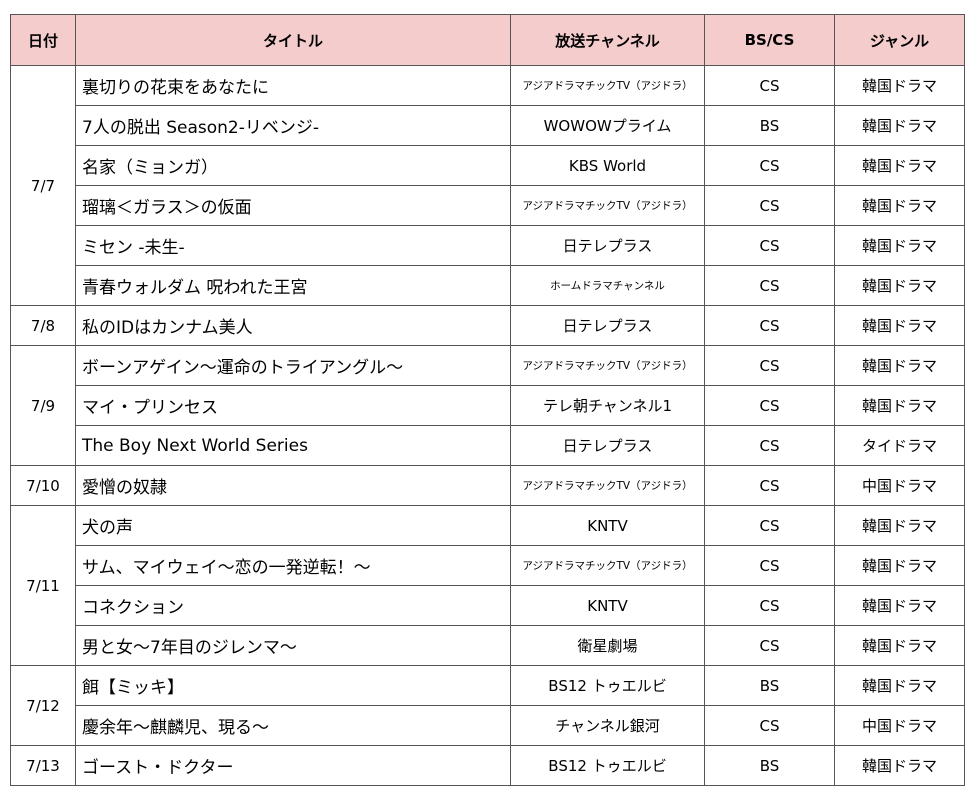 This screenshot has width=977, height=811. What do you see at coordinates (293, 645) in the screenshot?
I see `title-cell: 男と女～7年目のジレンマ～` at bounding box center [293, 645].